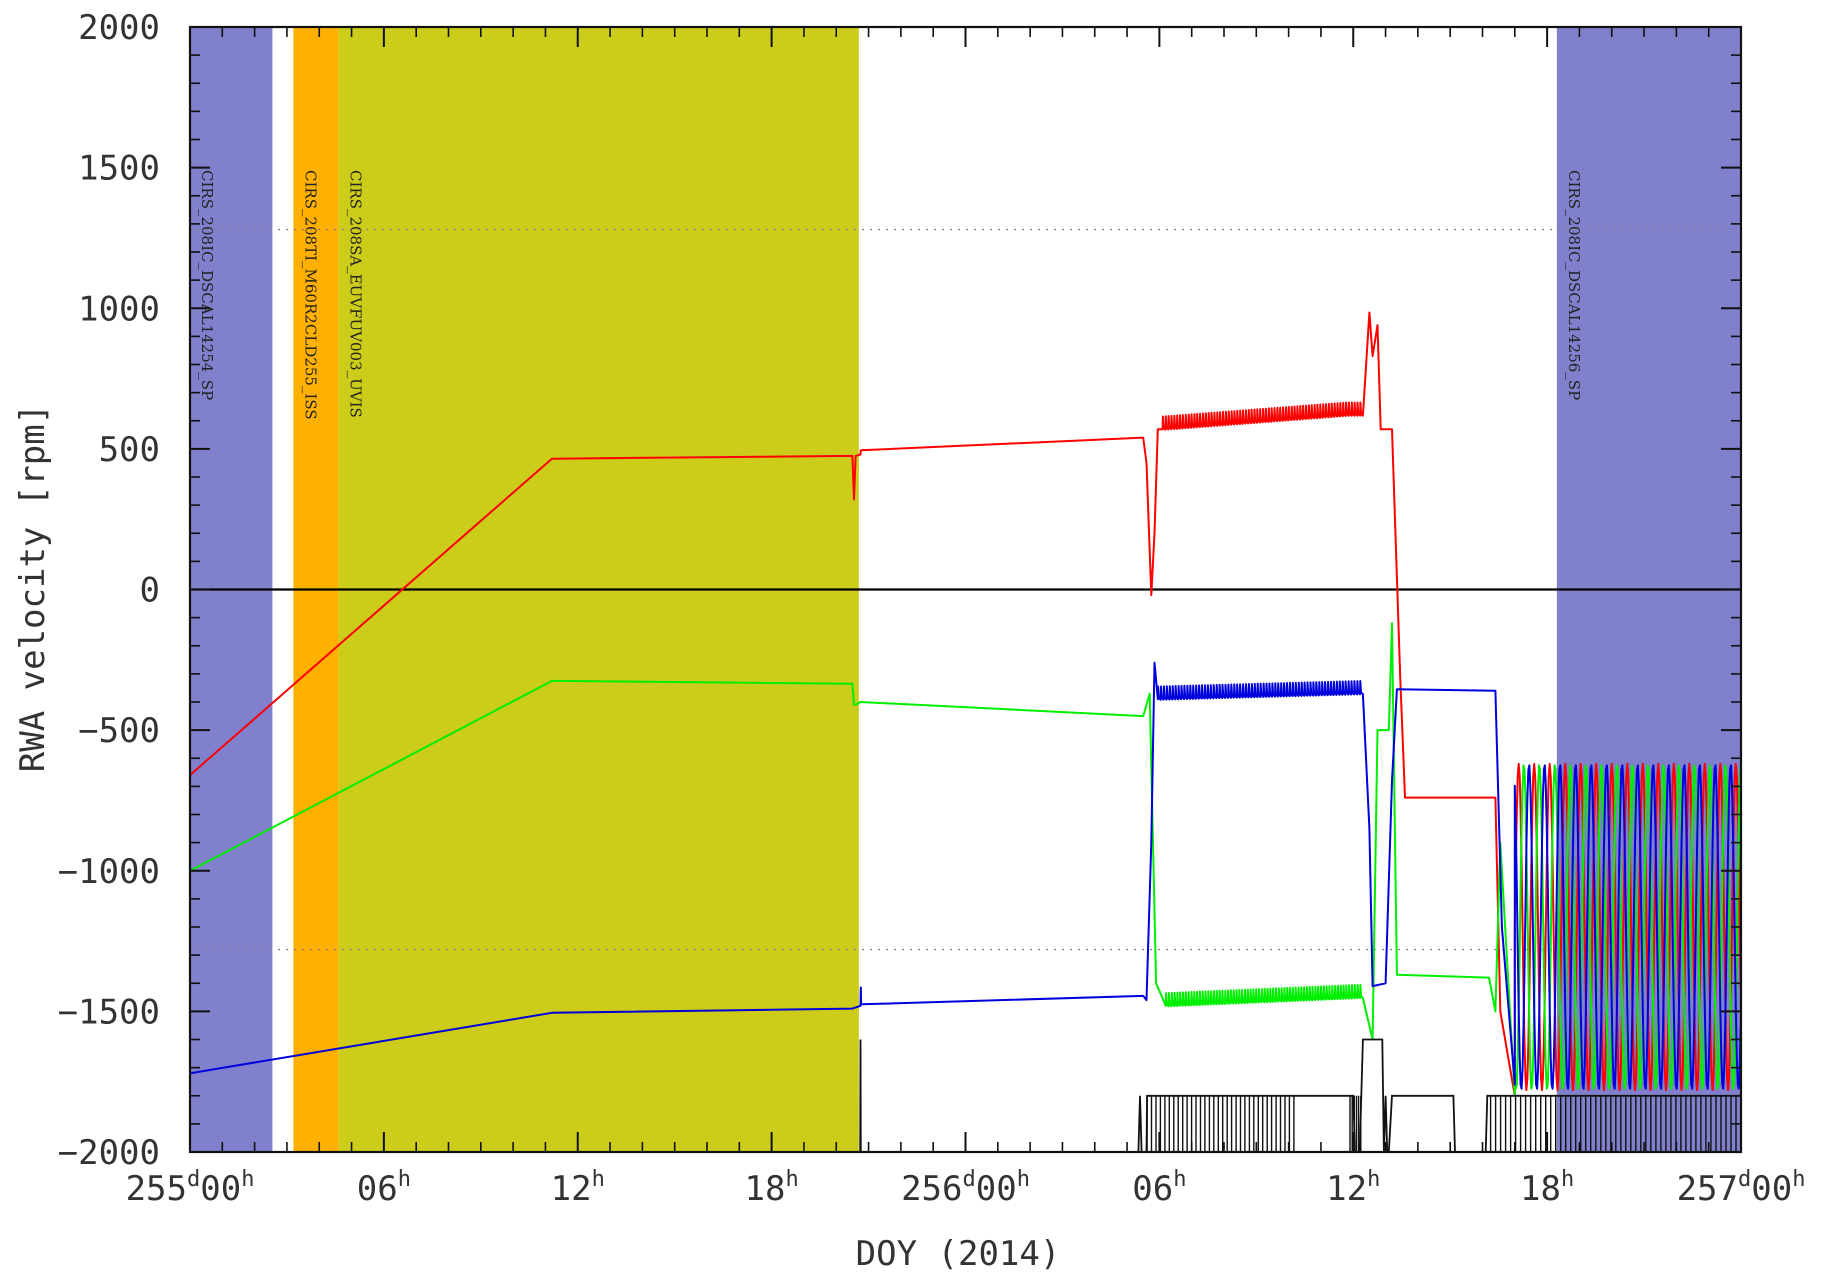  I want to click on y-tick-label-6: −500, so click(119, 731).